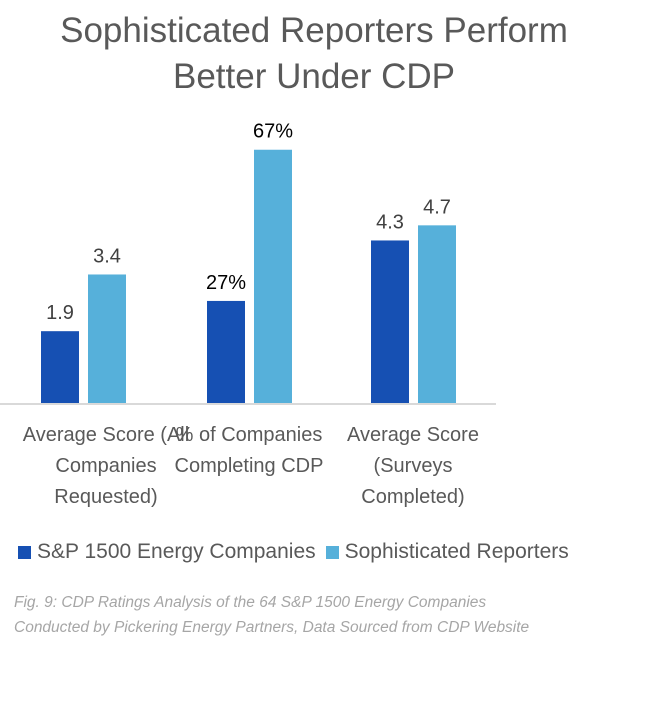  I want to click on category-label-3: Average Score (Surveys Completed), so click(413, 466).